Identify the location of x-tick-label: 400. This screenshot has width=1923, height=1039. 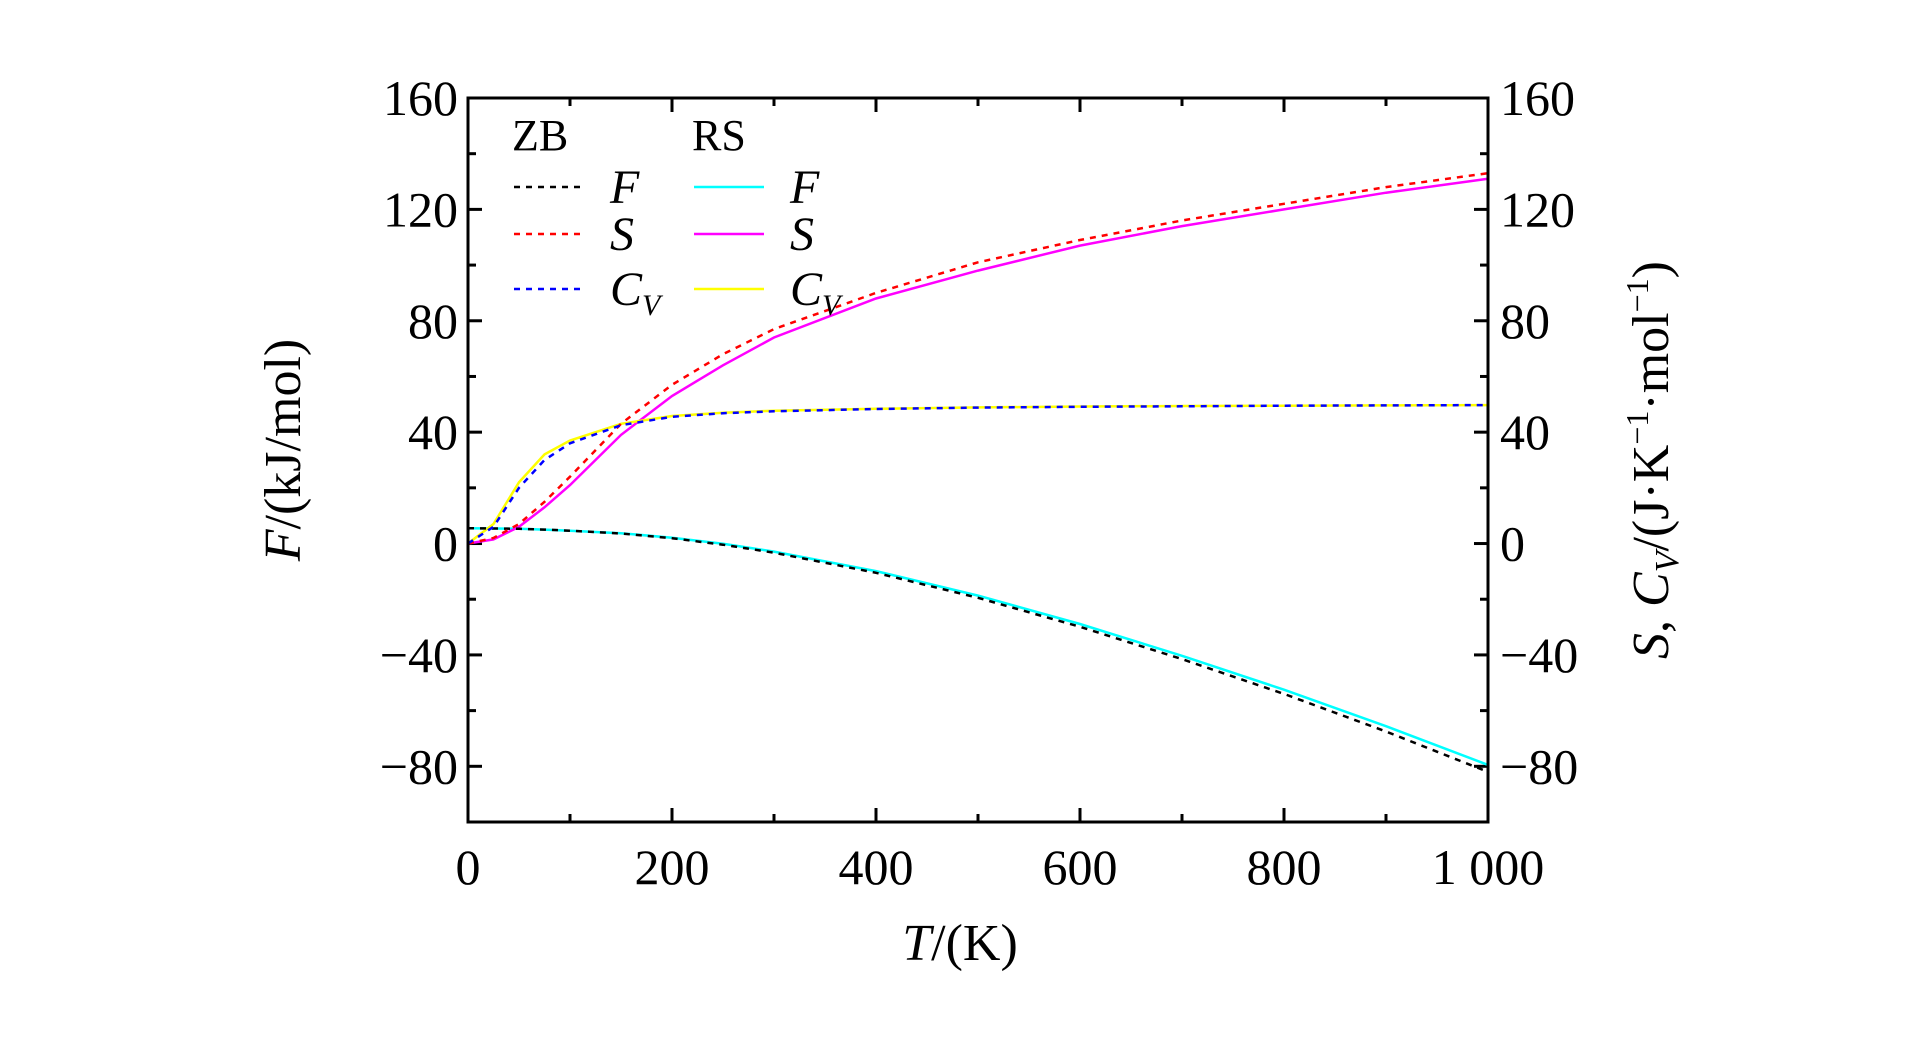
(876, 867).